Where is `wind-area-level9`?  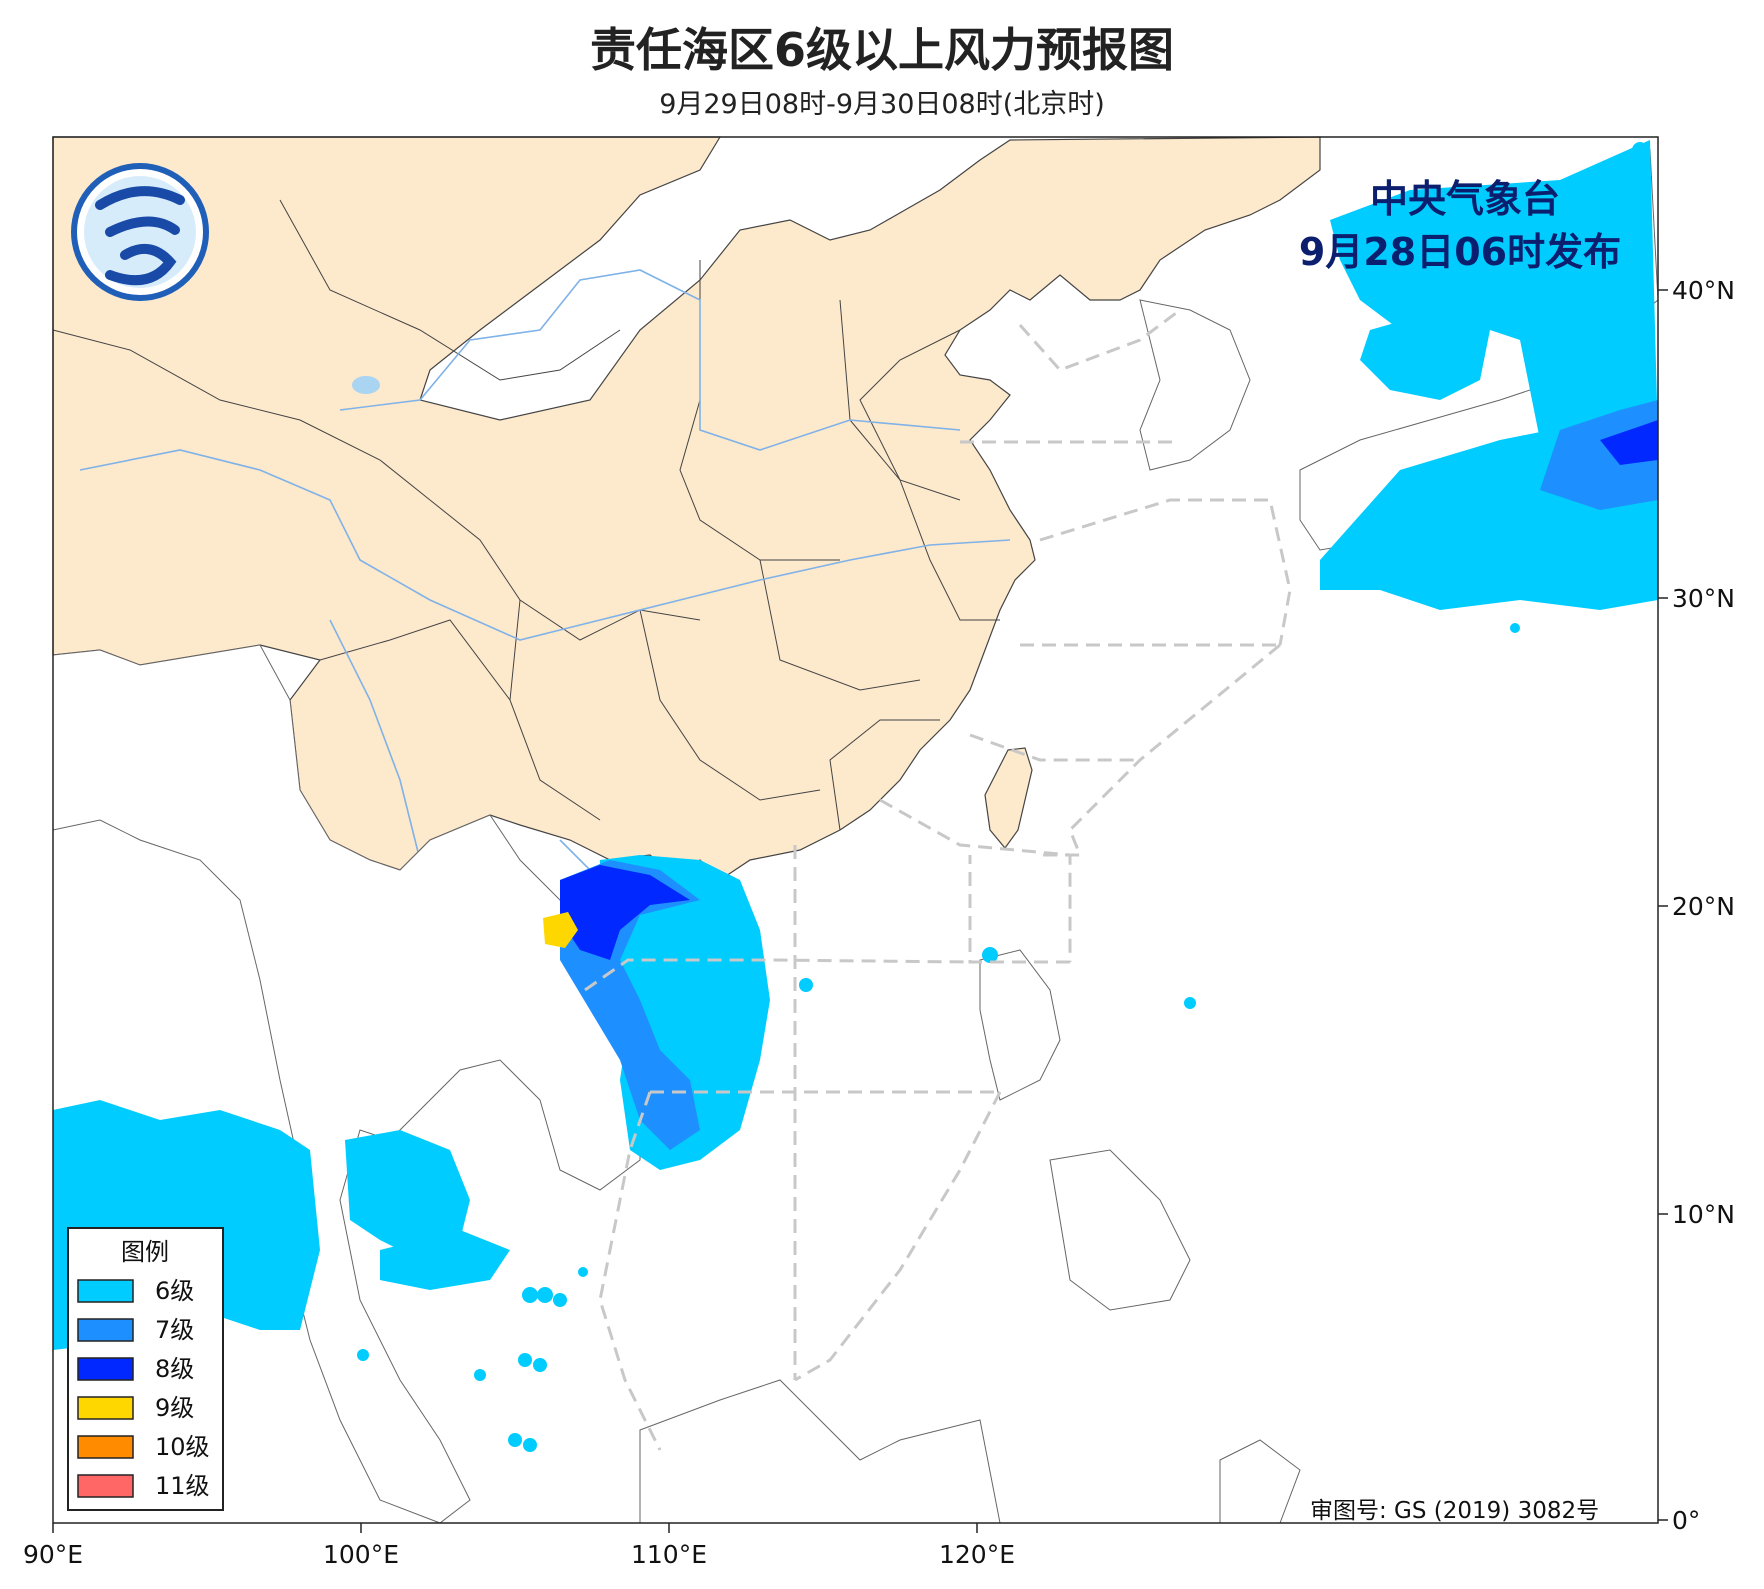
wind-area-level9 is located at coordinates (560, 930).